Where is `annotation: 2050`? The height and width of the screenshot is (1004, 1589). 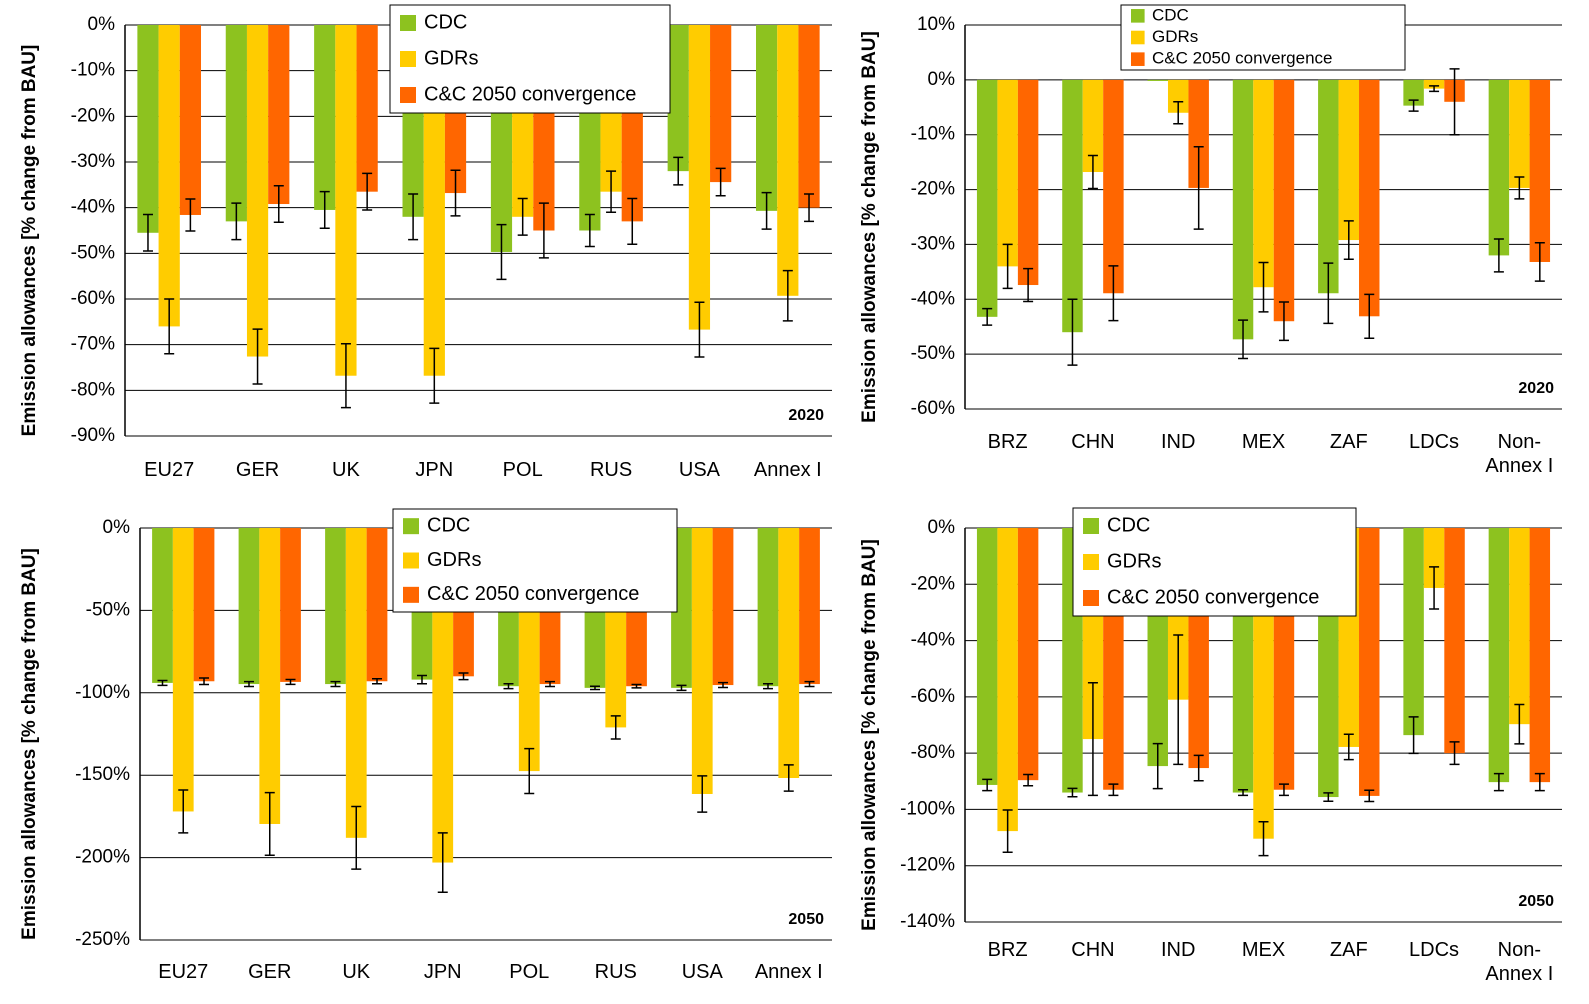
annotation: 2050 is located at coordinates (806, 919).